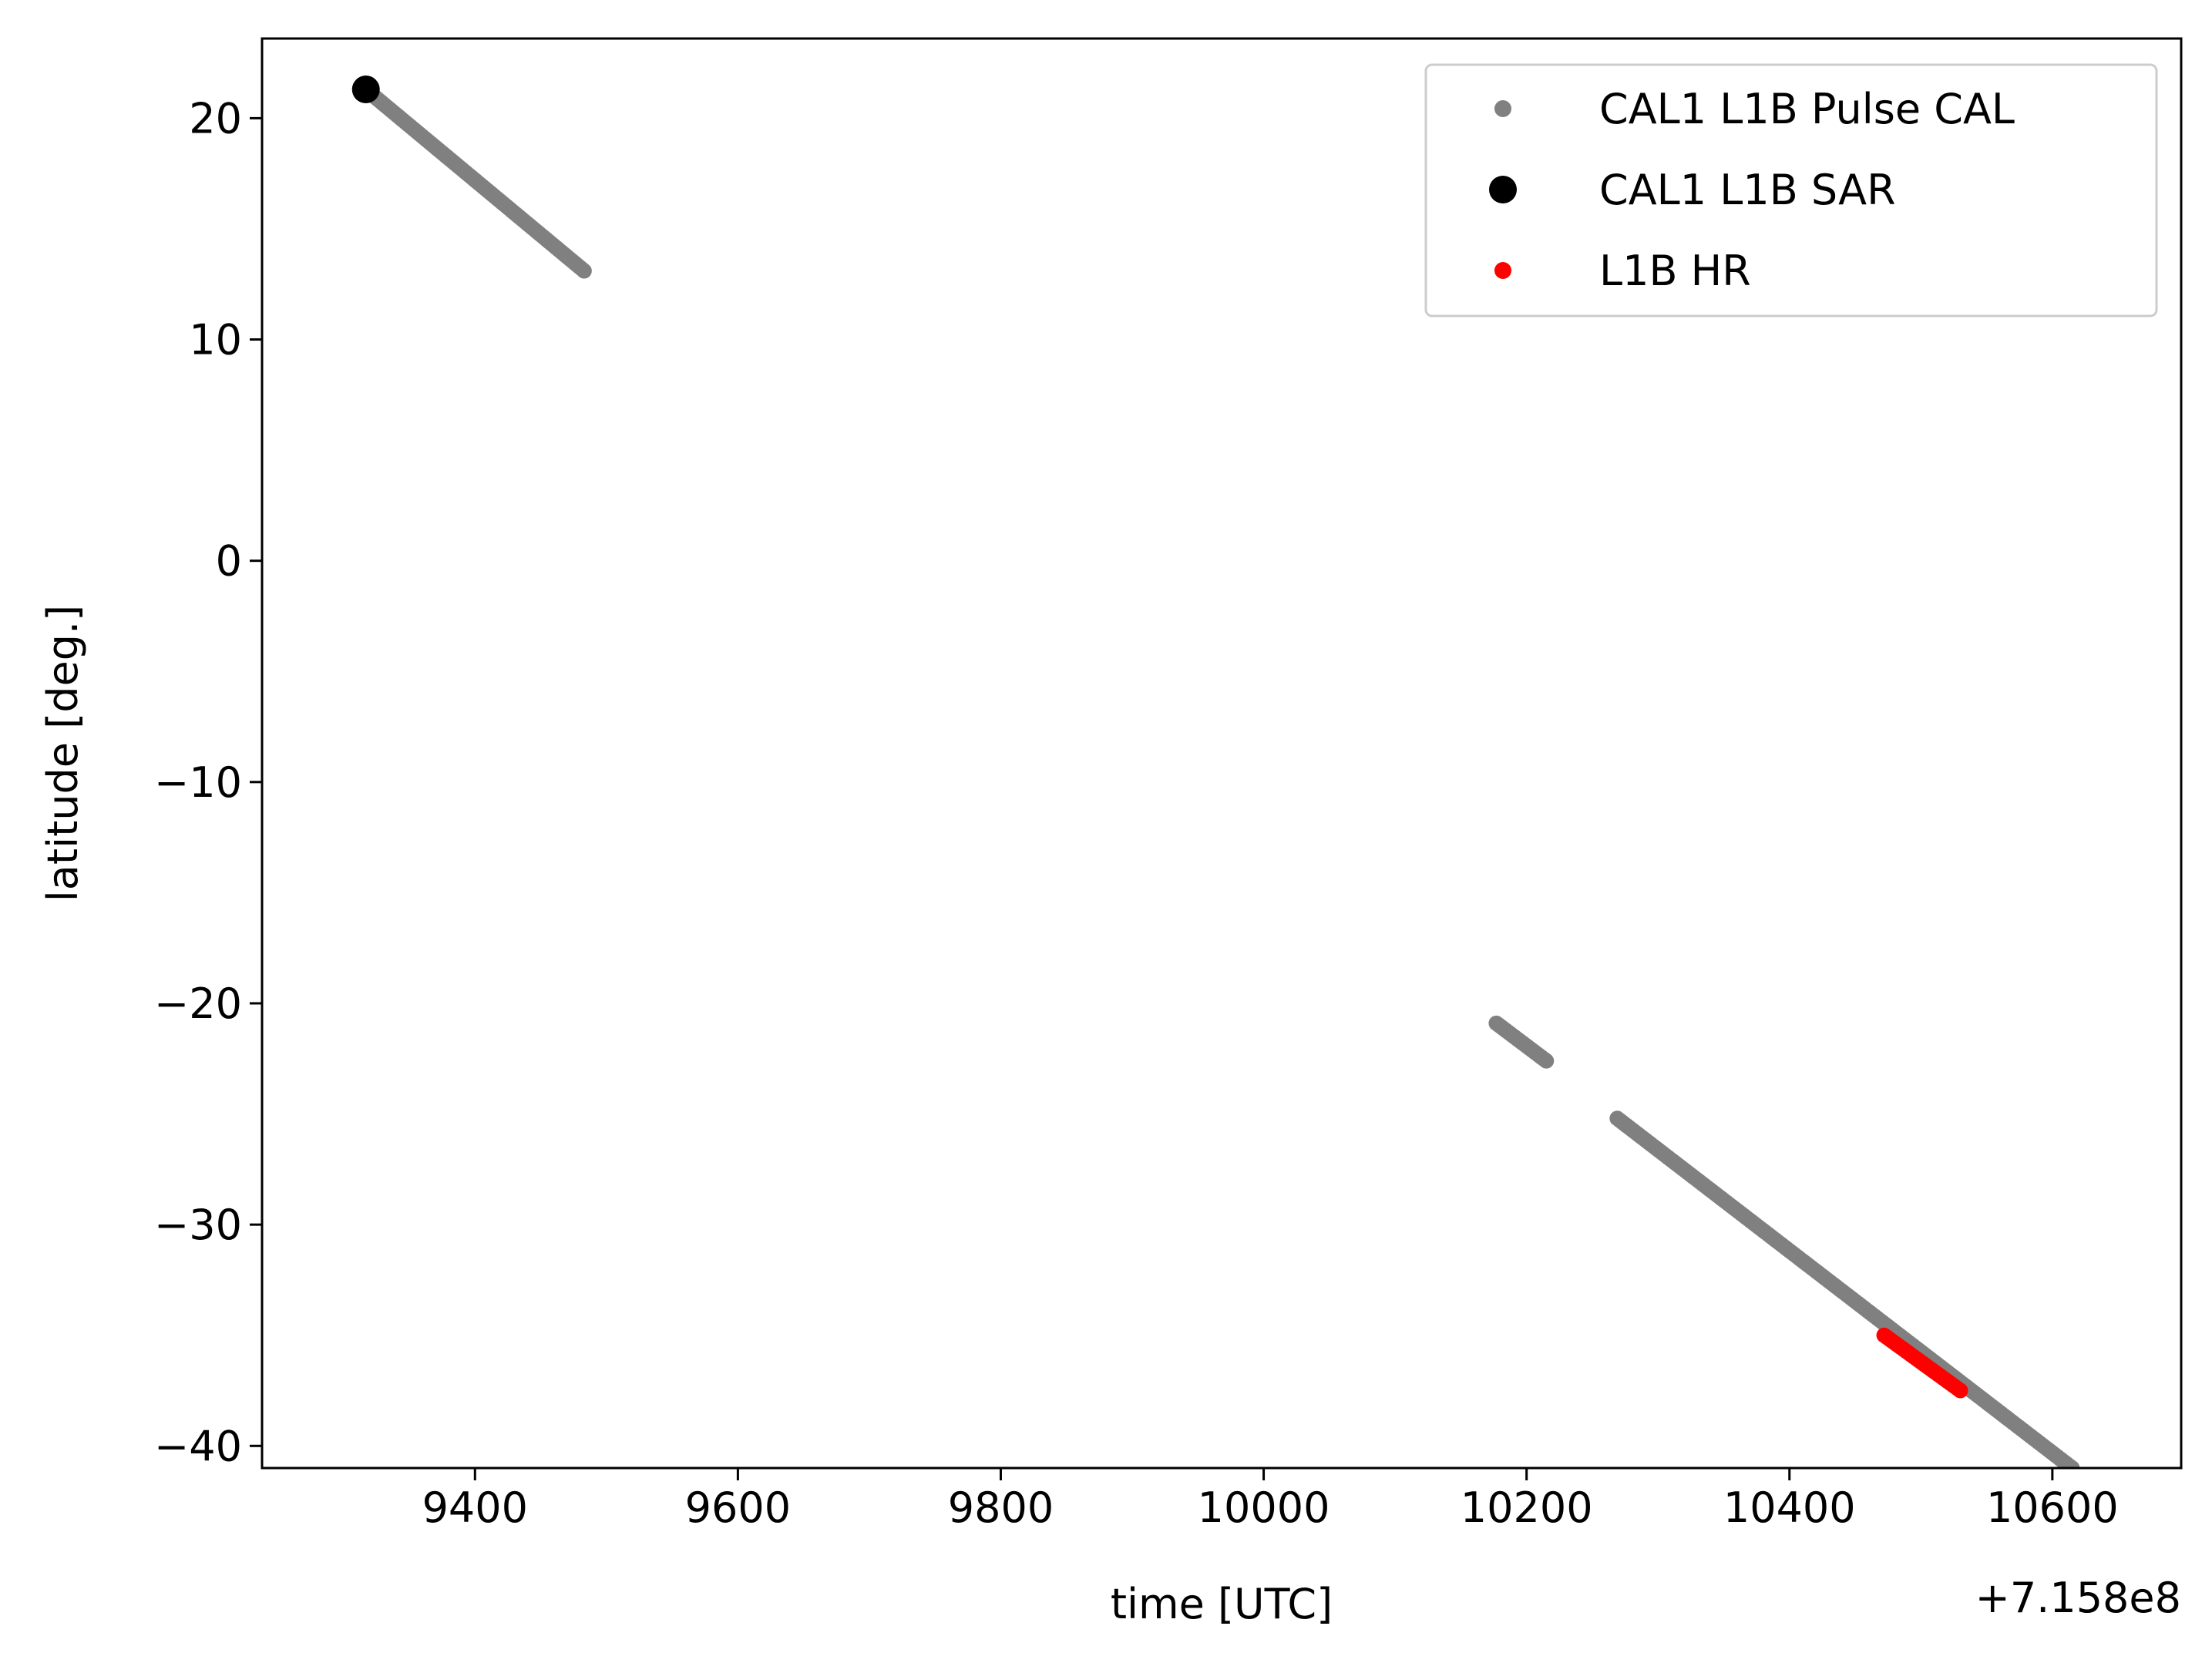 This screenshot has height=1663, width=2212. What do you see at coordinates (229, 561) in the screenshot?
I see `y-tick-label: 0` at bounding box center [229, 561].